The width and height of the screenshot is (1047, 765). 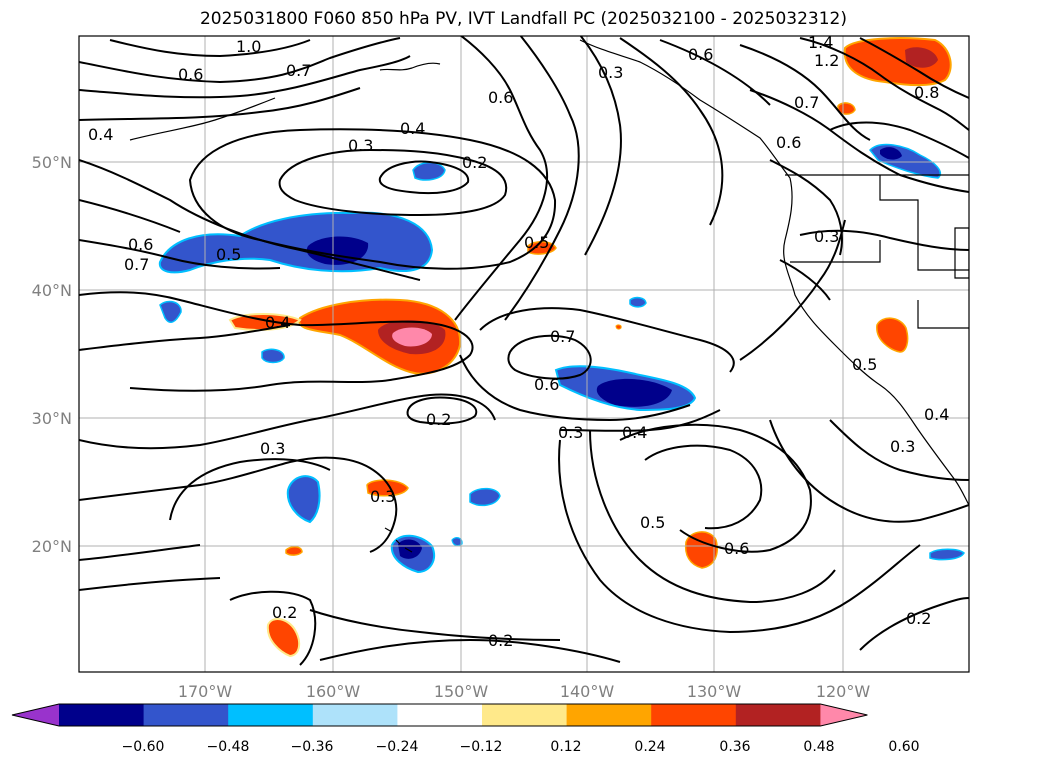 I want to click on colorbar-outline, so click(x=439, y=715).